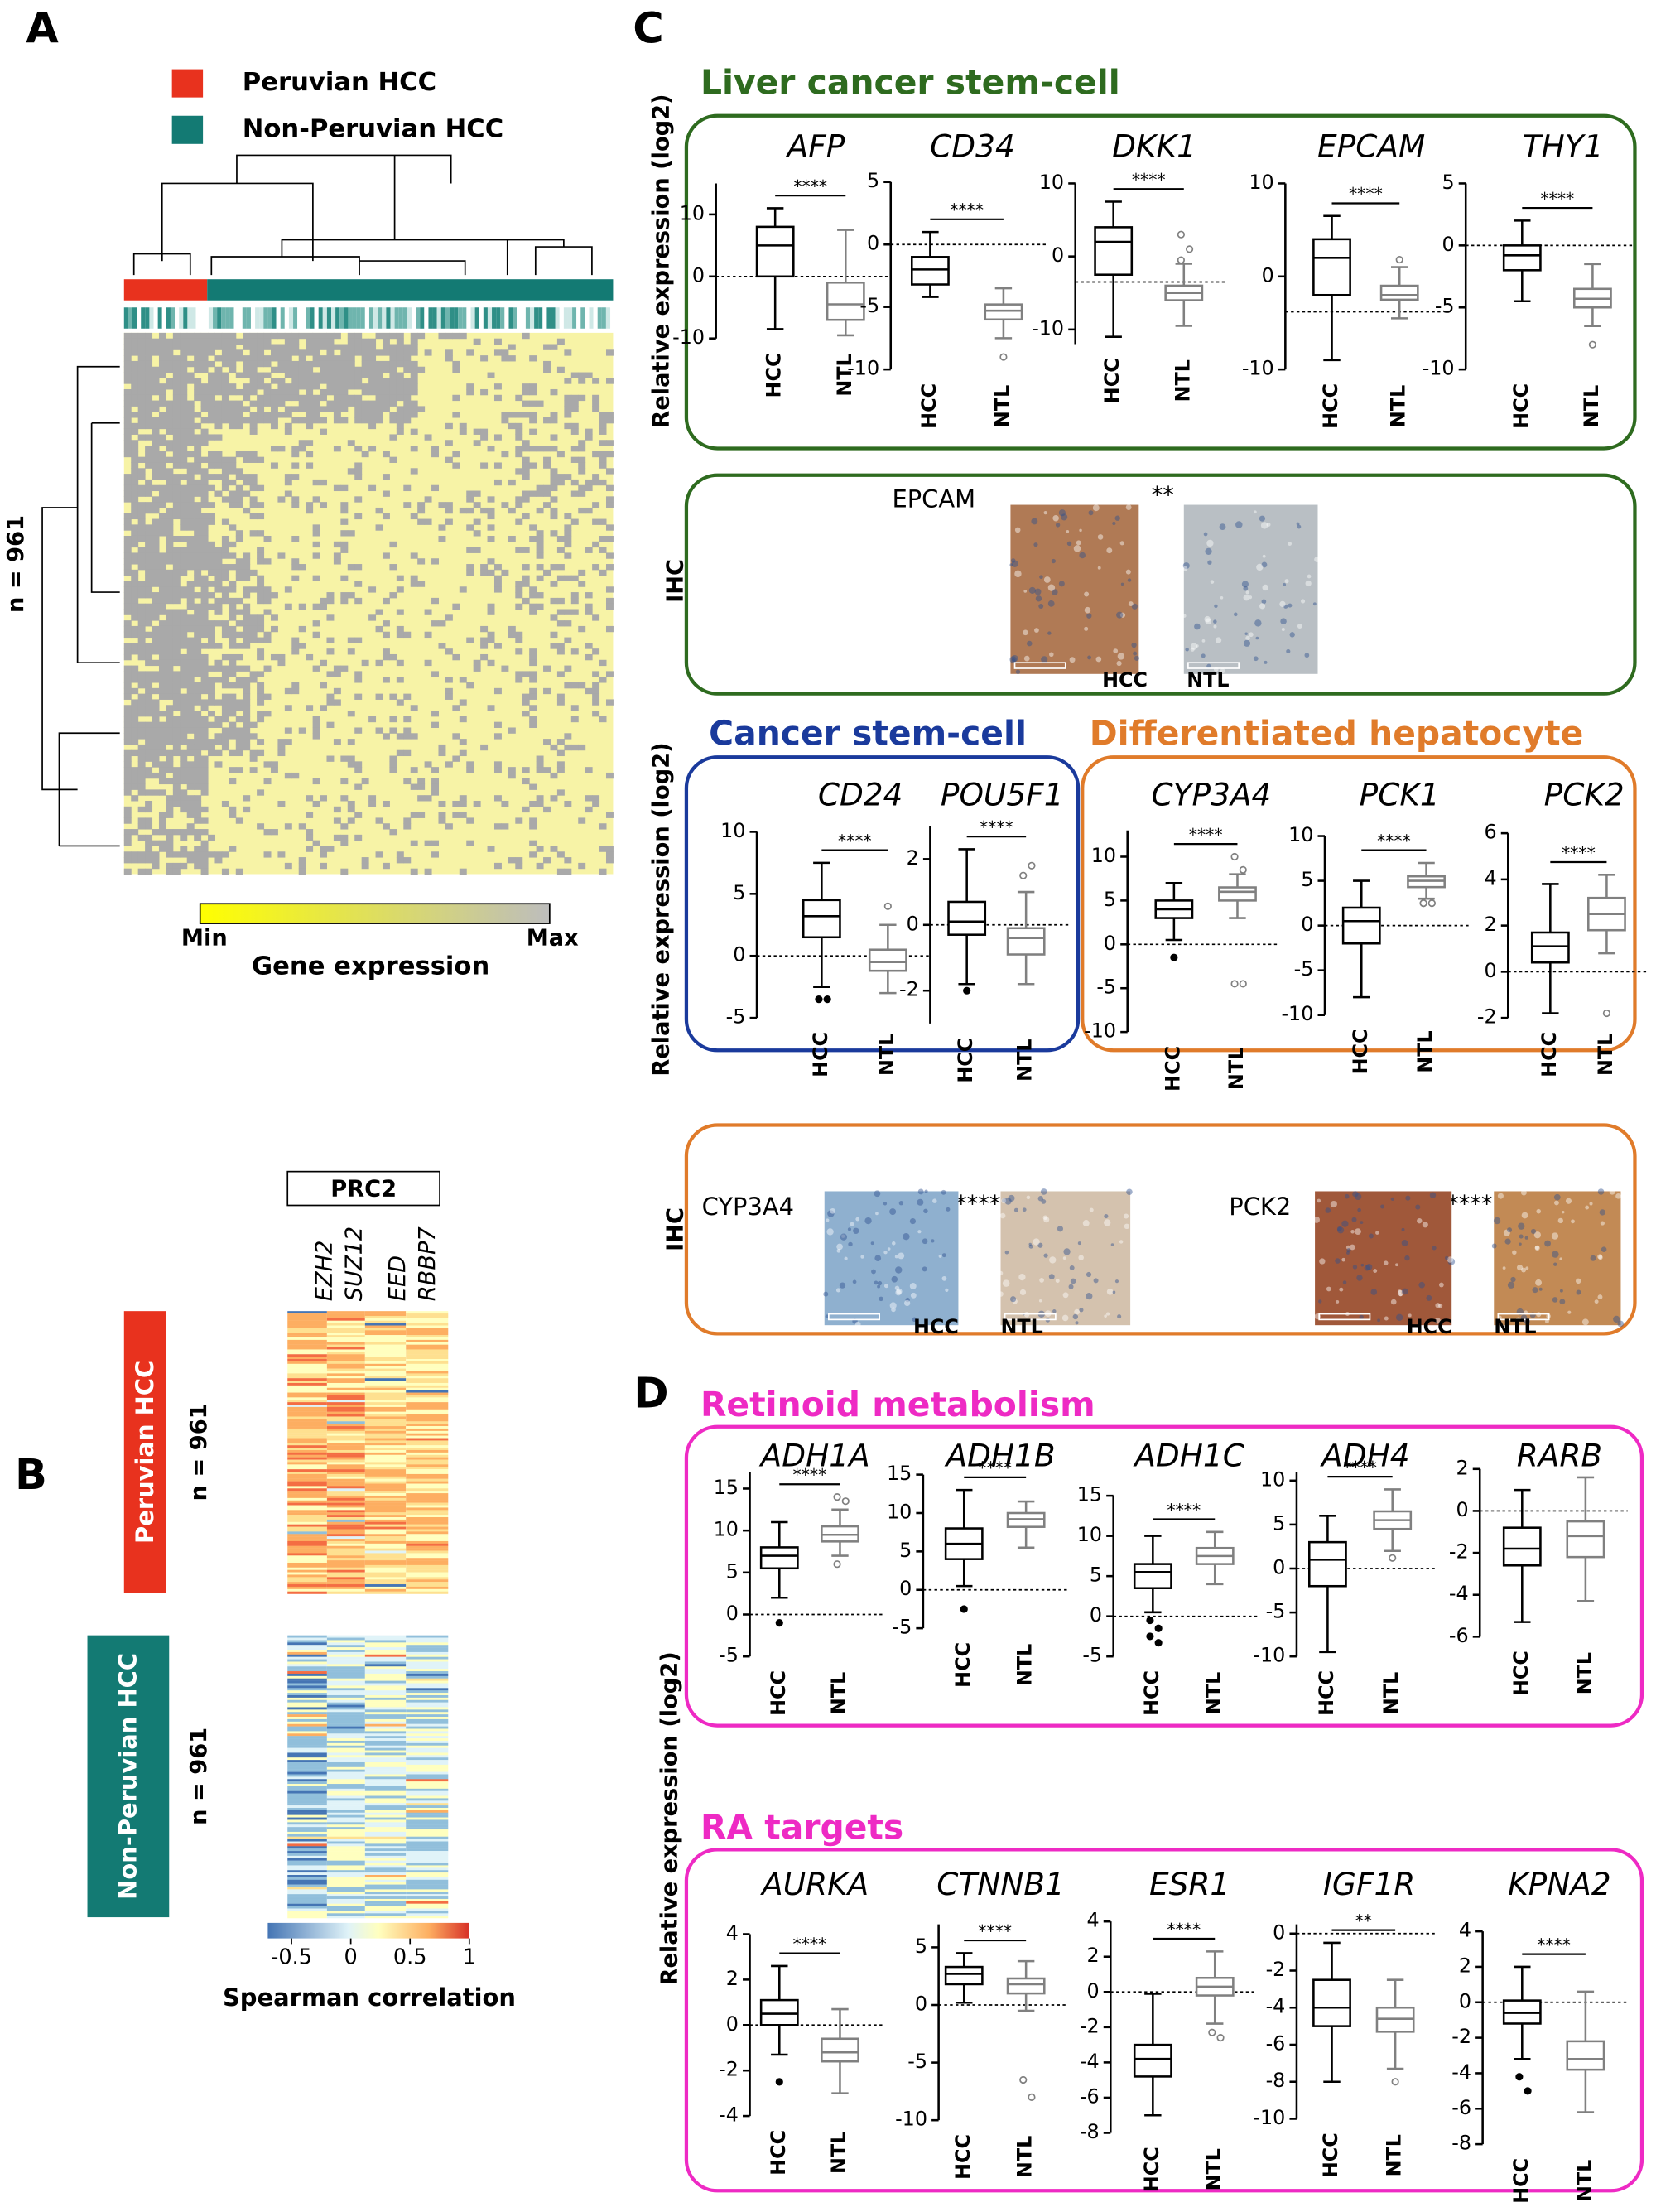 The width and height of the screenshot is (1656, 2212). What do you see at coordinates (1491, 832) in the screenshot?
I see `y-tick-label: 6` at bounding box center [1491, 832].